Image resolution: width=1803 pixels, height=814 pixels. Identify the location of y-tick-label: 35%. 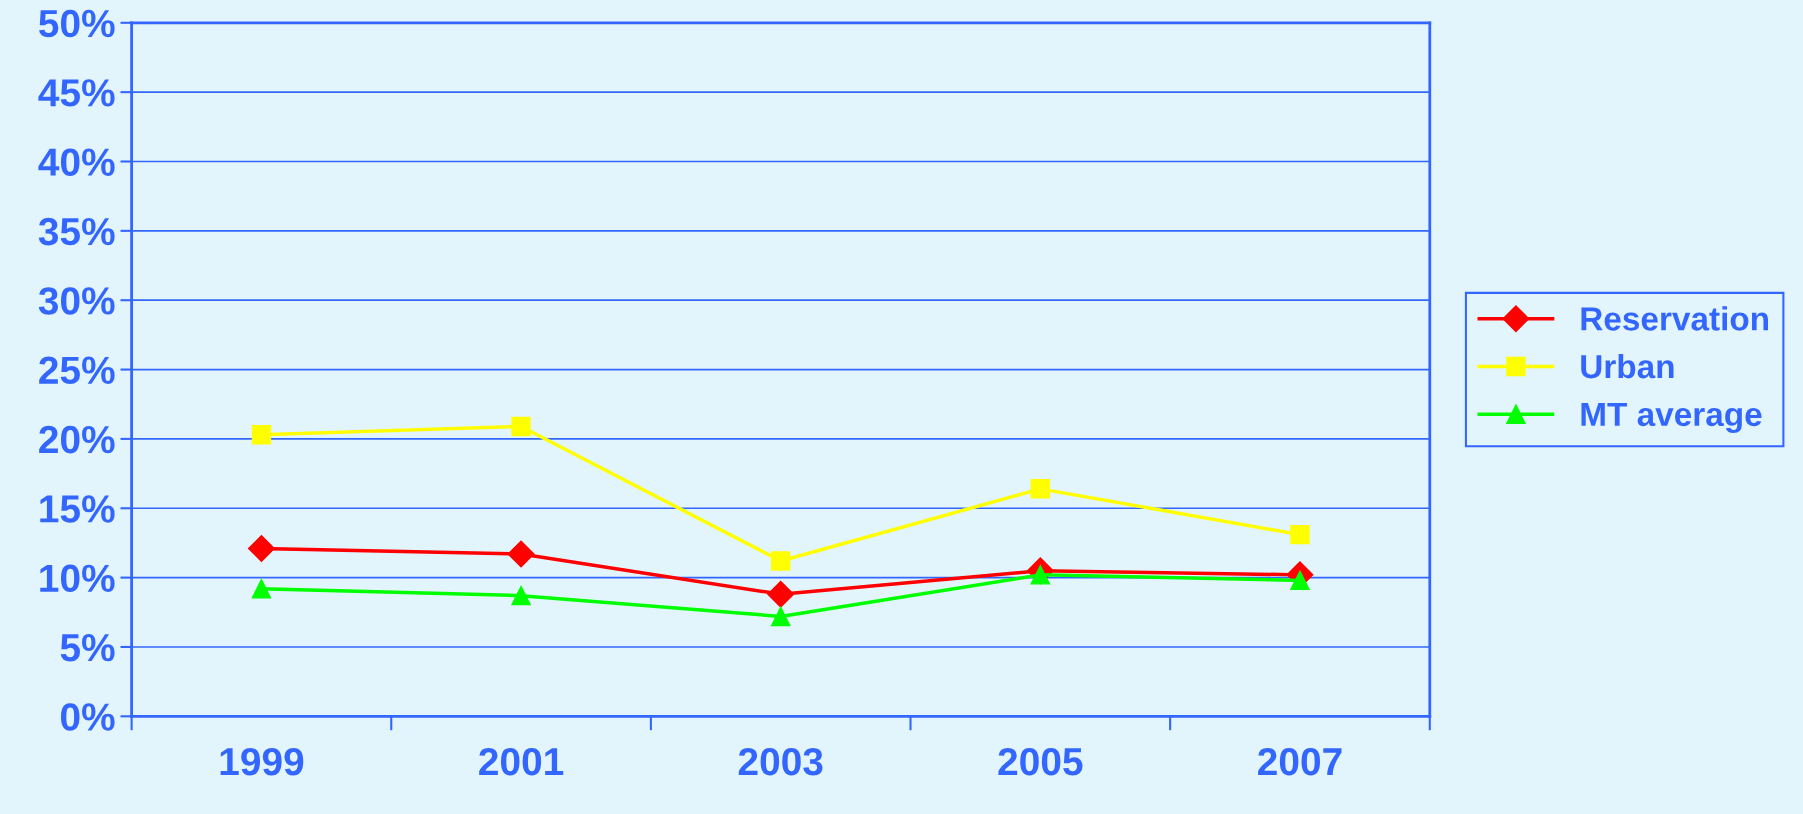
(76, 231).